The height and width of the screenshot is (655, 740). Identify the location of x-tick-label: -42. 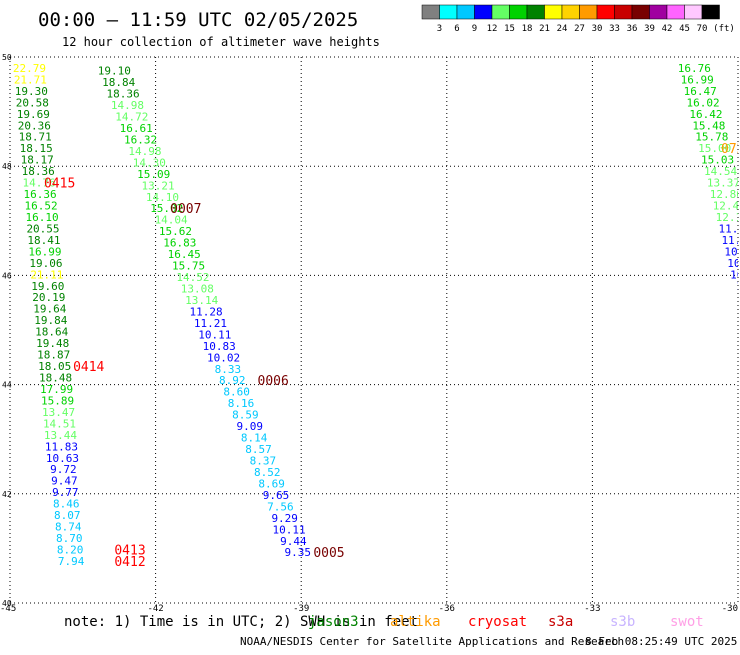
(155, 609).